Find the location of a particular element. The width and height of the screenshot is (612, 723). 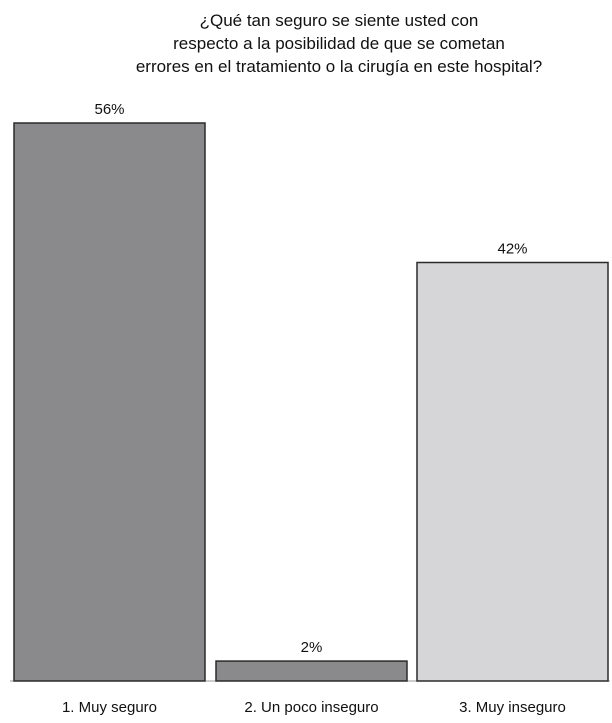

chart-title-line-1: ¿Qué tan seguro se siente usted con is located at coordinates (339, 20).